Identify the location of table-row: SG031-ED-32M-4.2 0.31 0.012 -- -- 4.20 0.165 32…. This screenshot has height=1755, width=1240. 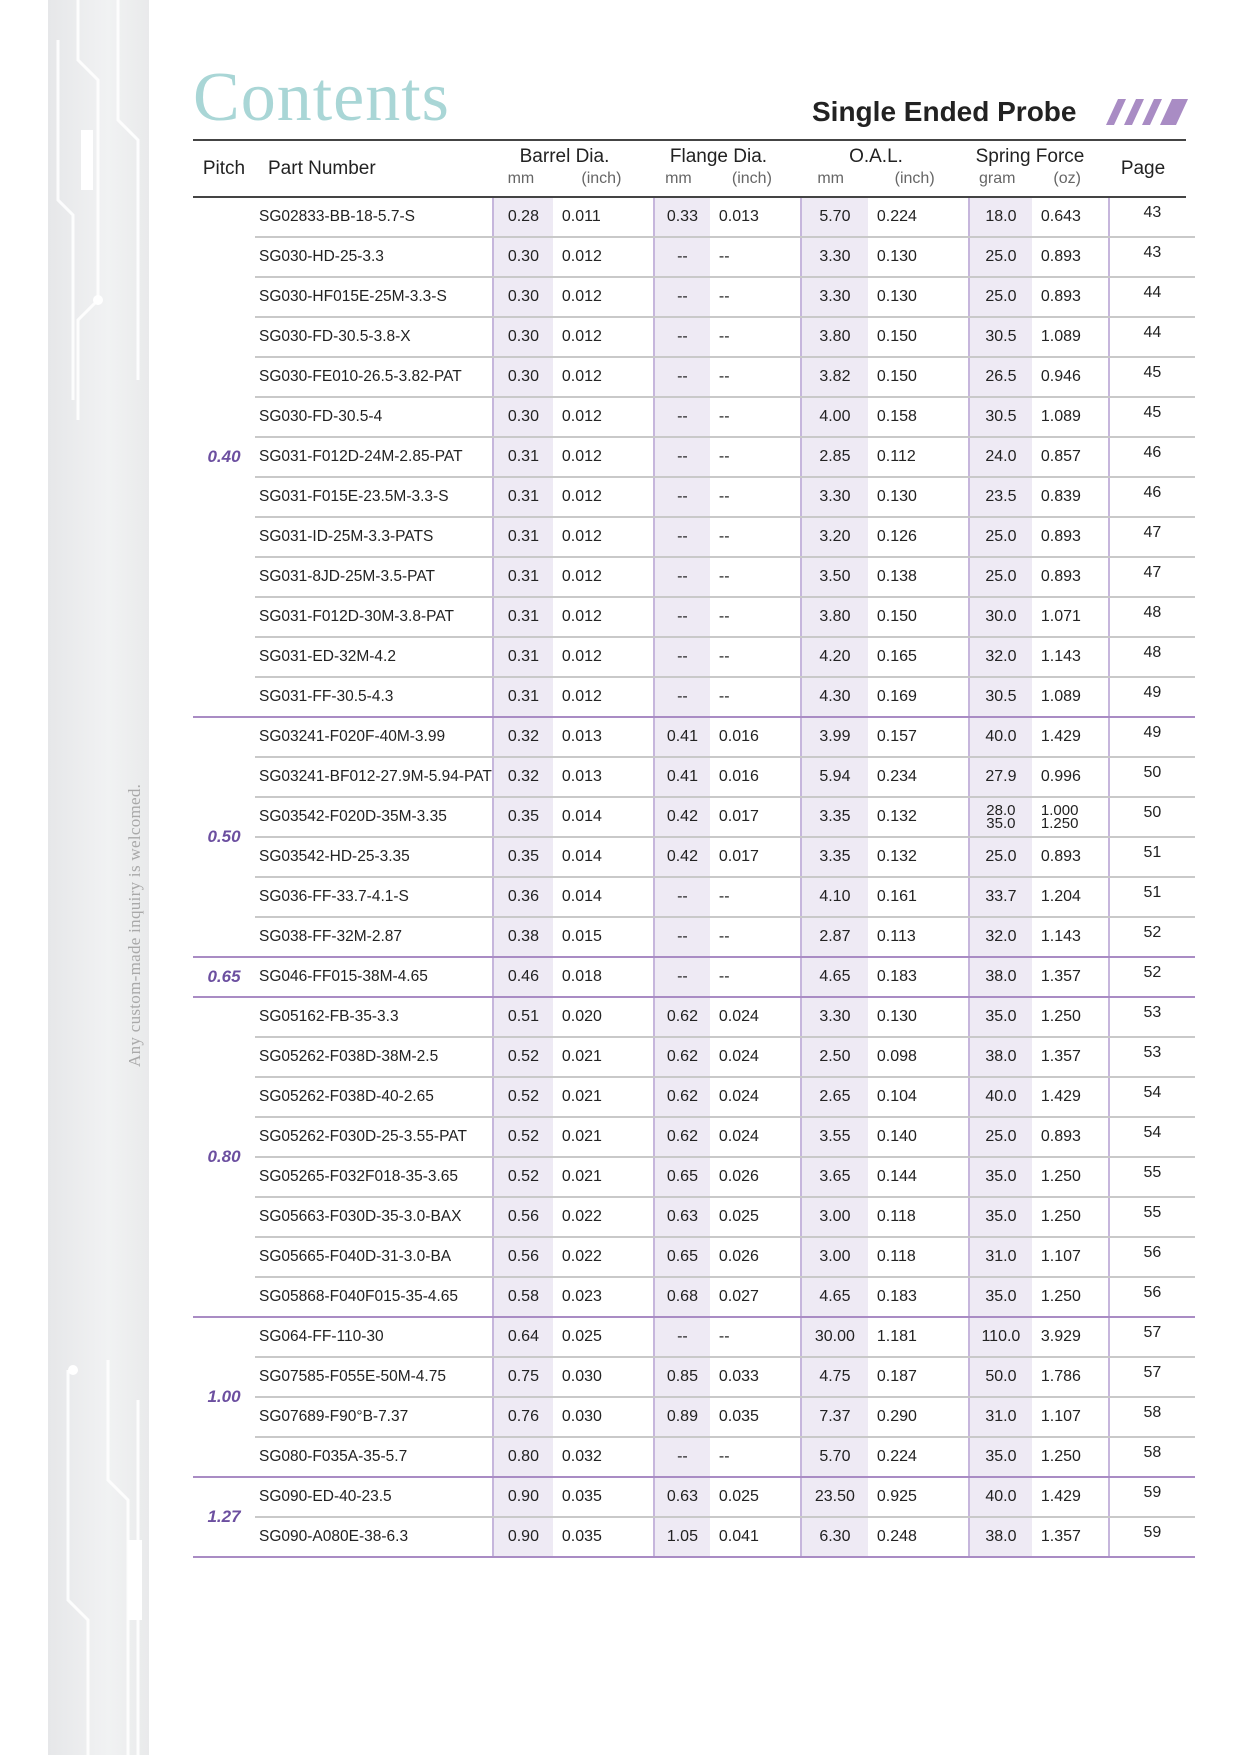
(694, 657).